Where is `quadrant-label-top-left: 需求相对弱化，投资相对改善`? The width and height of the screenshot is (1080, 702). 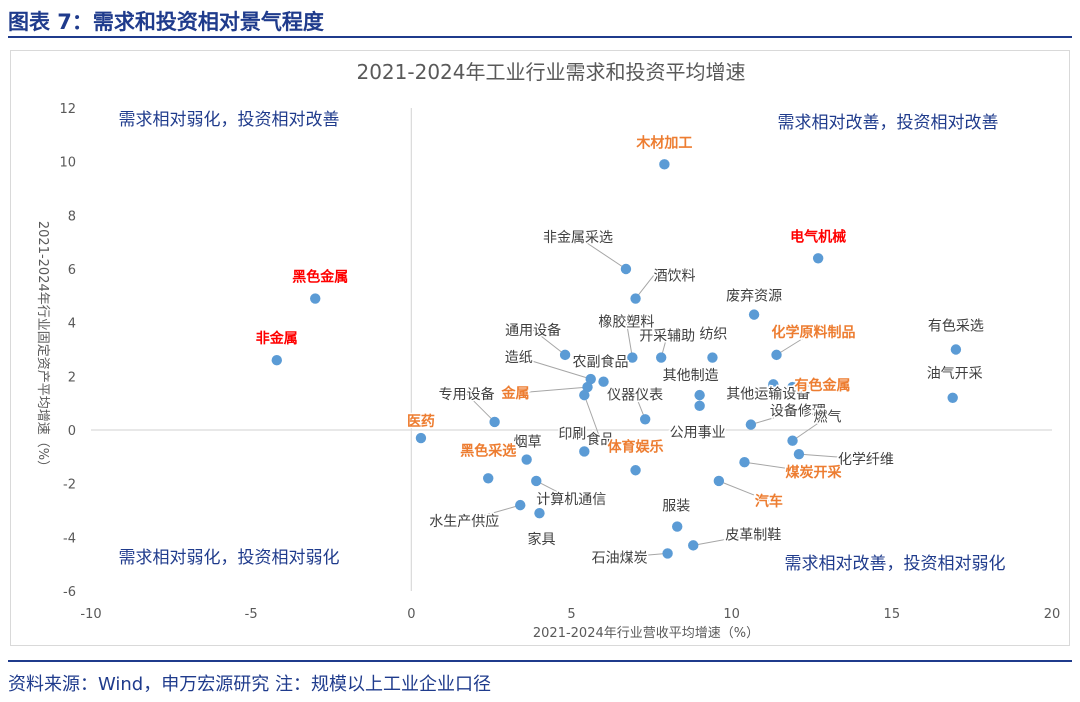 quadrant-label-top-left: 需求相对弱化，投资相对改善 is located at coordinates (229, 120).